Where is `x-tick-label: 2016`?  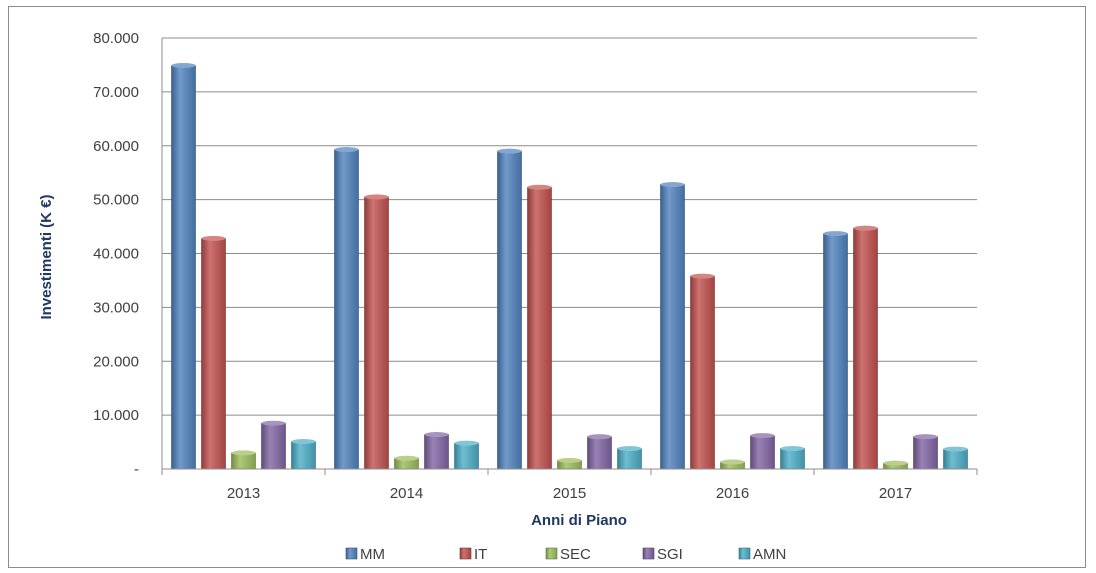
x-tick-label: 2016 is located at coordinates (732, 493).